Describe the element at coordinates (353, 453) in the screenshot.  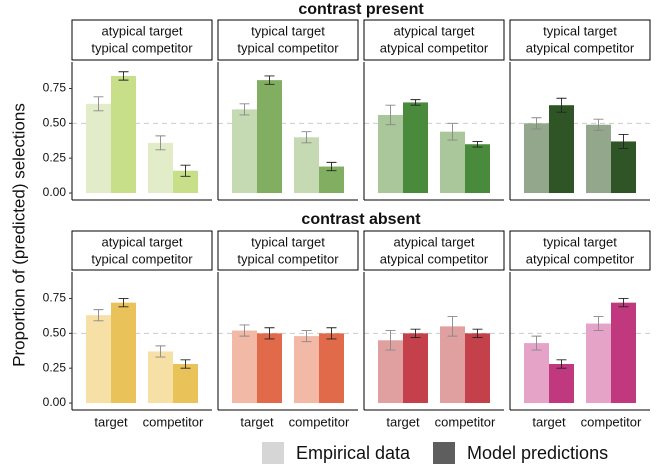
I see `legend-label: Empirical data` at that location.